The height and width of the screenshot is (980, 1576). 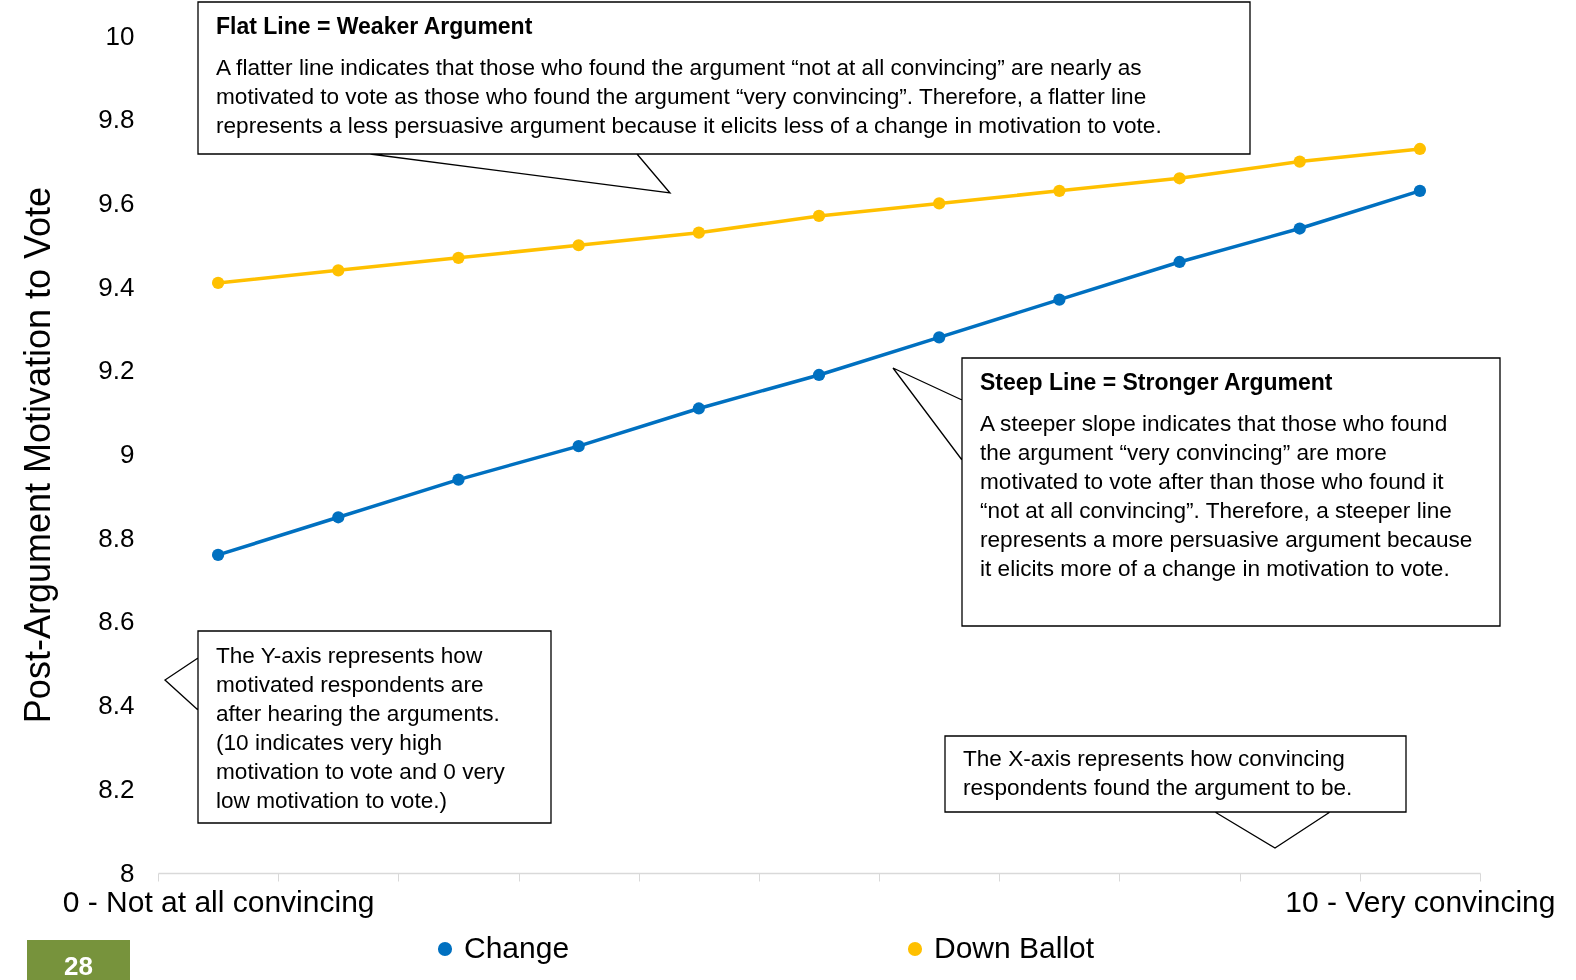 I want to click on y-tick-label: 8.8, so click(x=116, y=537).